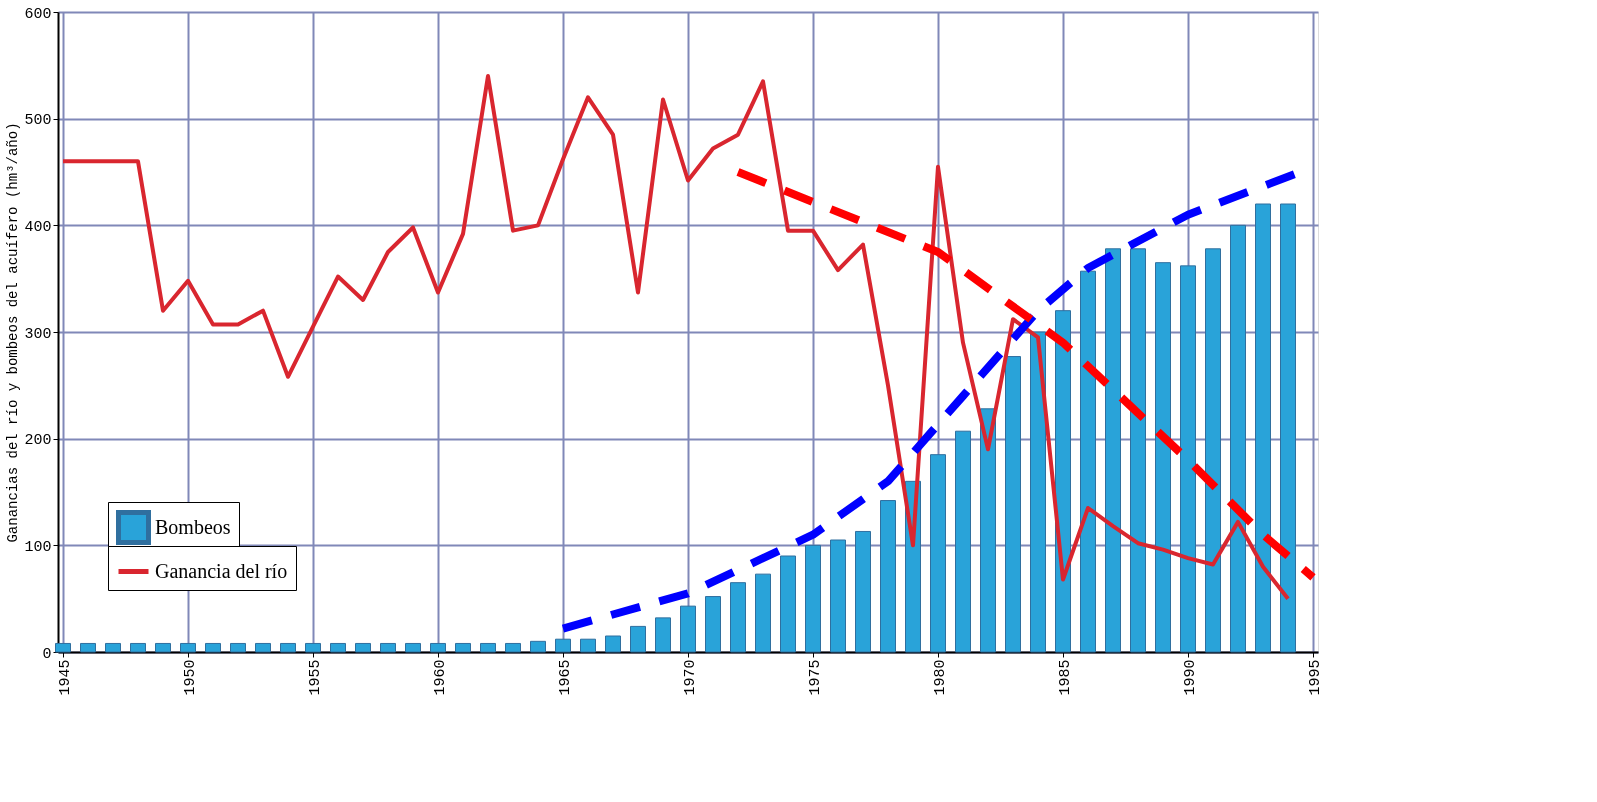 This screenshot has height=802, width=1597. What do you see at coordinates (38, 121) in the screenshot?
I see `y-tick-label: 500` at bounding box center [38, 121].